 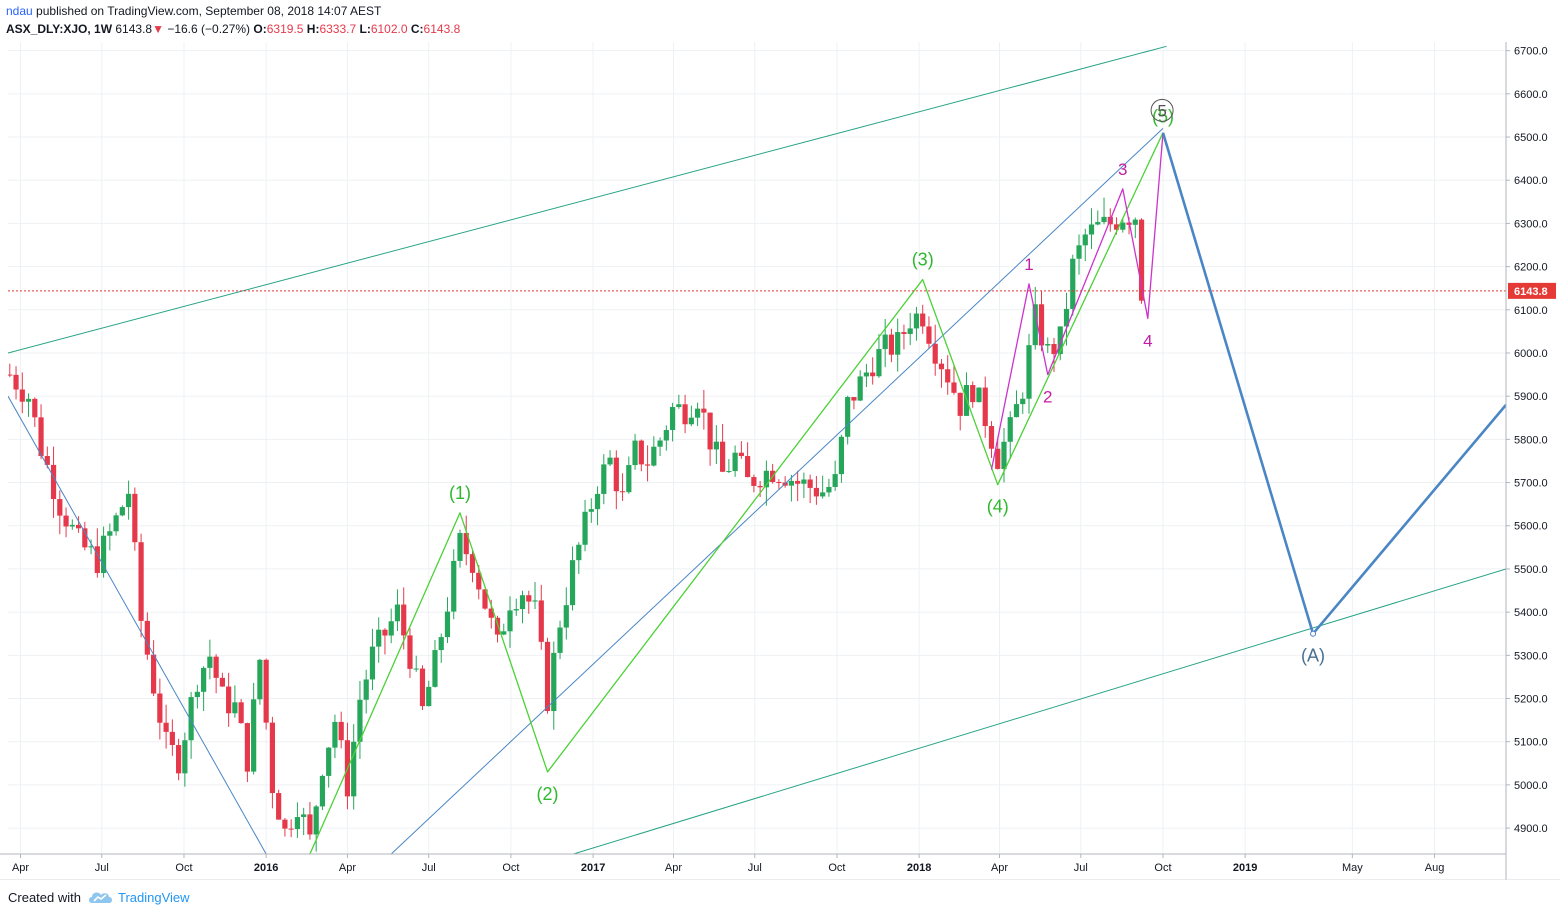 I want to click on wave-label-5: 1, so click(x=1028, y=264).